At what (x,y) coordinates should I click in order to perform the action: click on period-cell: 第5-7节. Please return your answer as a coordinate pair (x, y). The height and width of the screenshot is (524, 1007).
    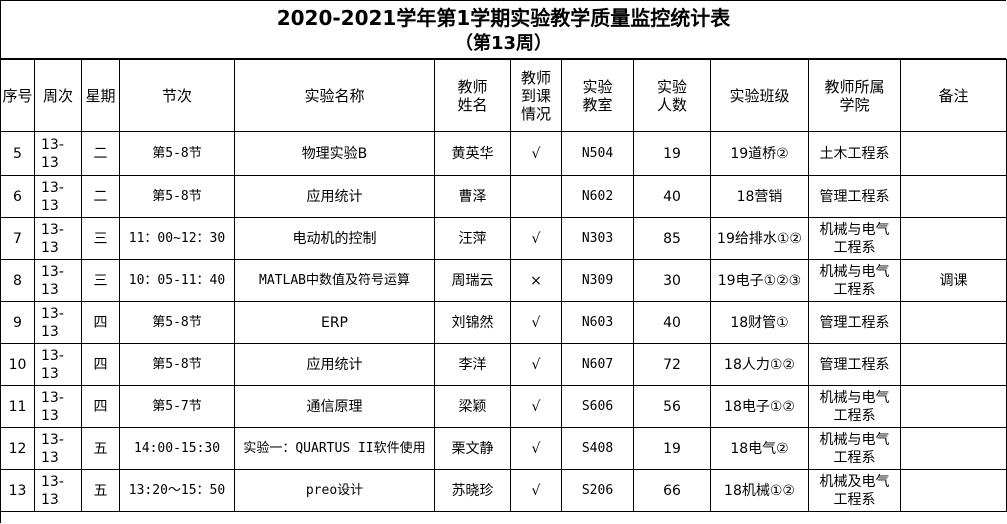
    Looking at the image, I should click on (177, 406).